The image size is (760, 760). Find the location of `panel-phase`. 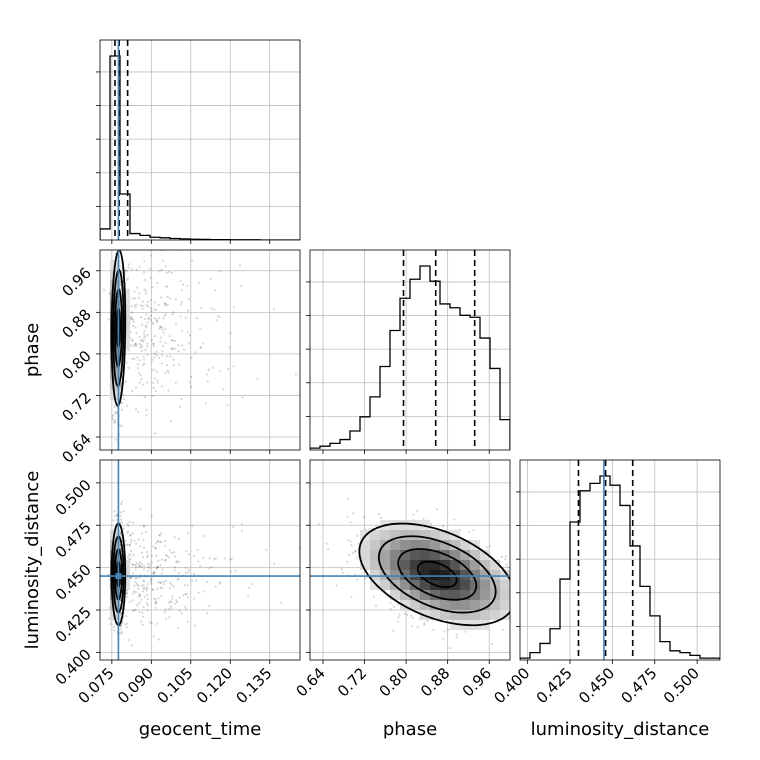

panel-phase is located at coordinates (408, 351).